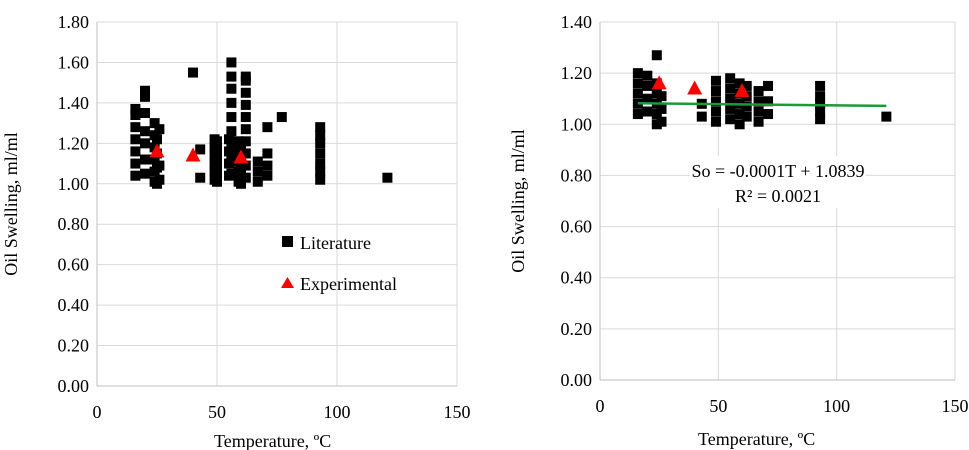 This screenshot has height=450, width=969. I want to click on y-axis-label: Oil Swelling, ml/ml, so click(518, 201).